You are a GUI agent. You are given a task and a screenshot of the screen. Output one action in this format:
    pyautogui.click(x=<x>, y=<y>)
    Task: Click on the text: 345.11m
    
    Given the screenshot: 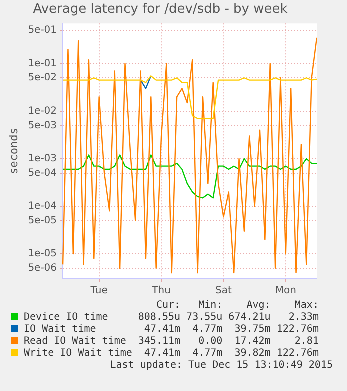 What is the action you would take?
    pyautogui.click(x=159, y=342)
    